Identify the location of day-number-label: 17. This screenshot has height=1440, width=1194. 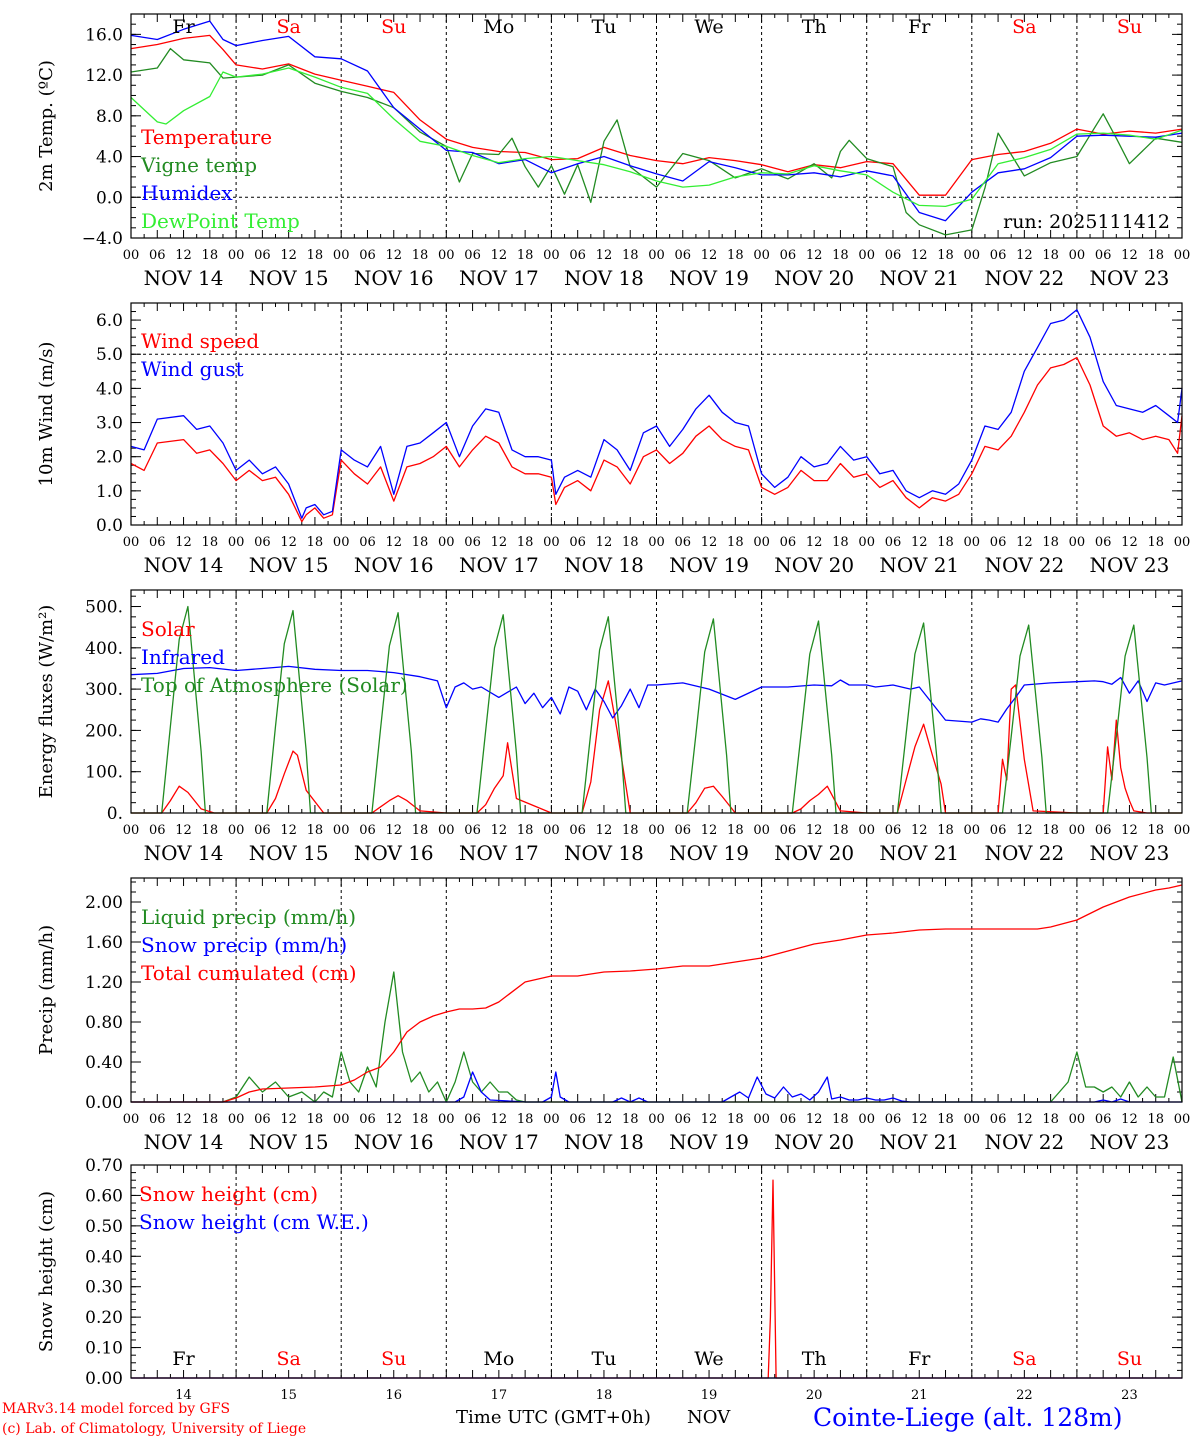
(499, 1395).